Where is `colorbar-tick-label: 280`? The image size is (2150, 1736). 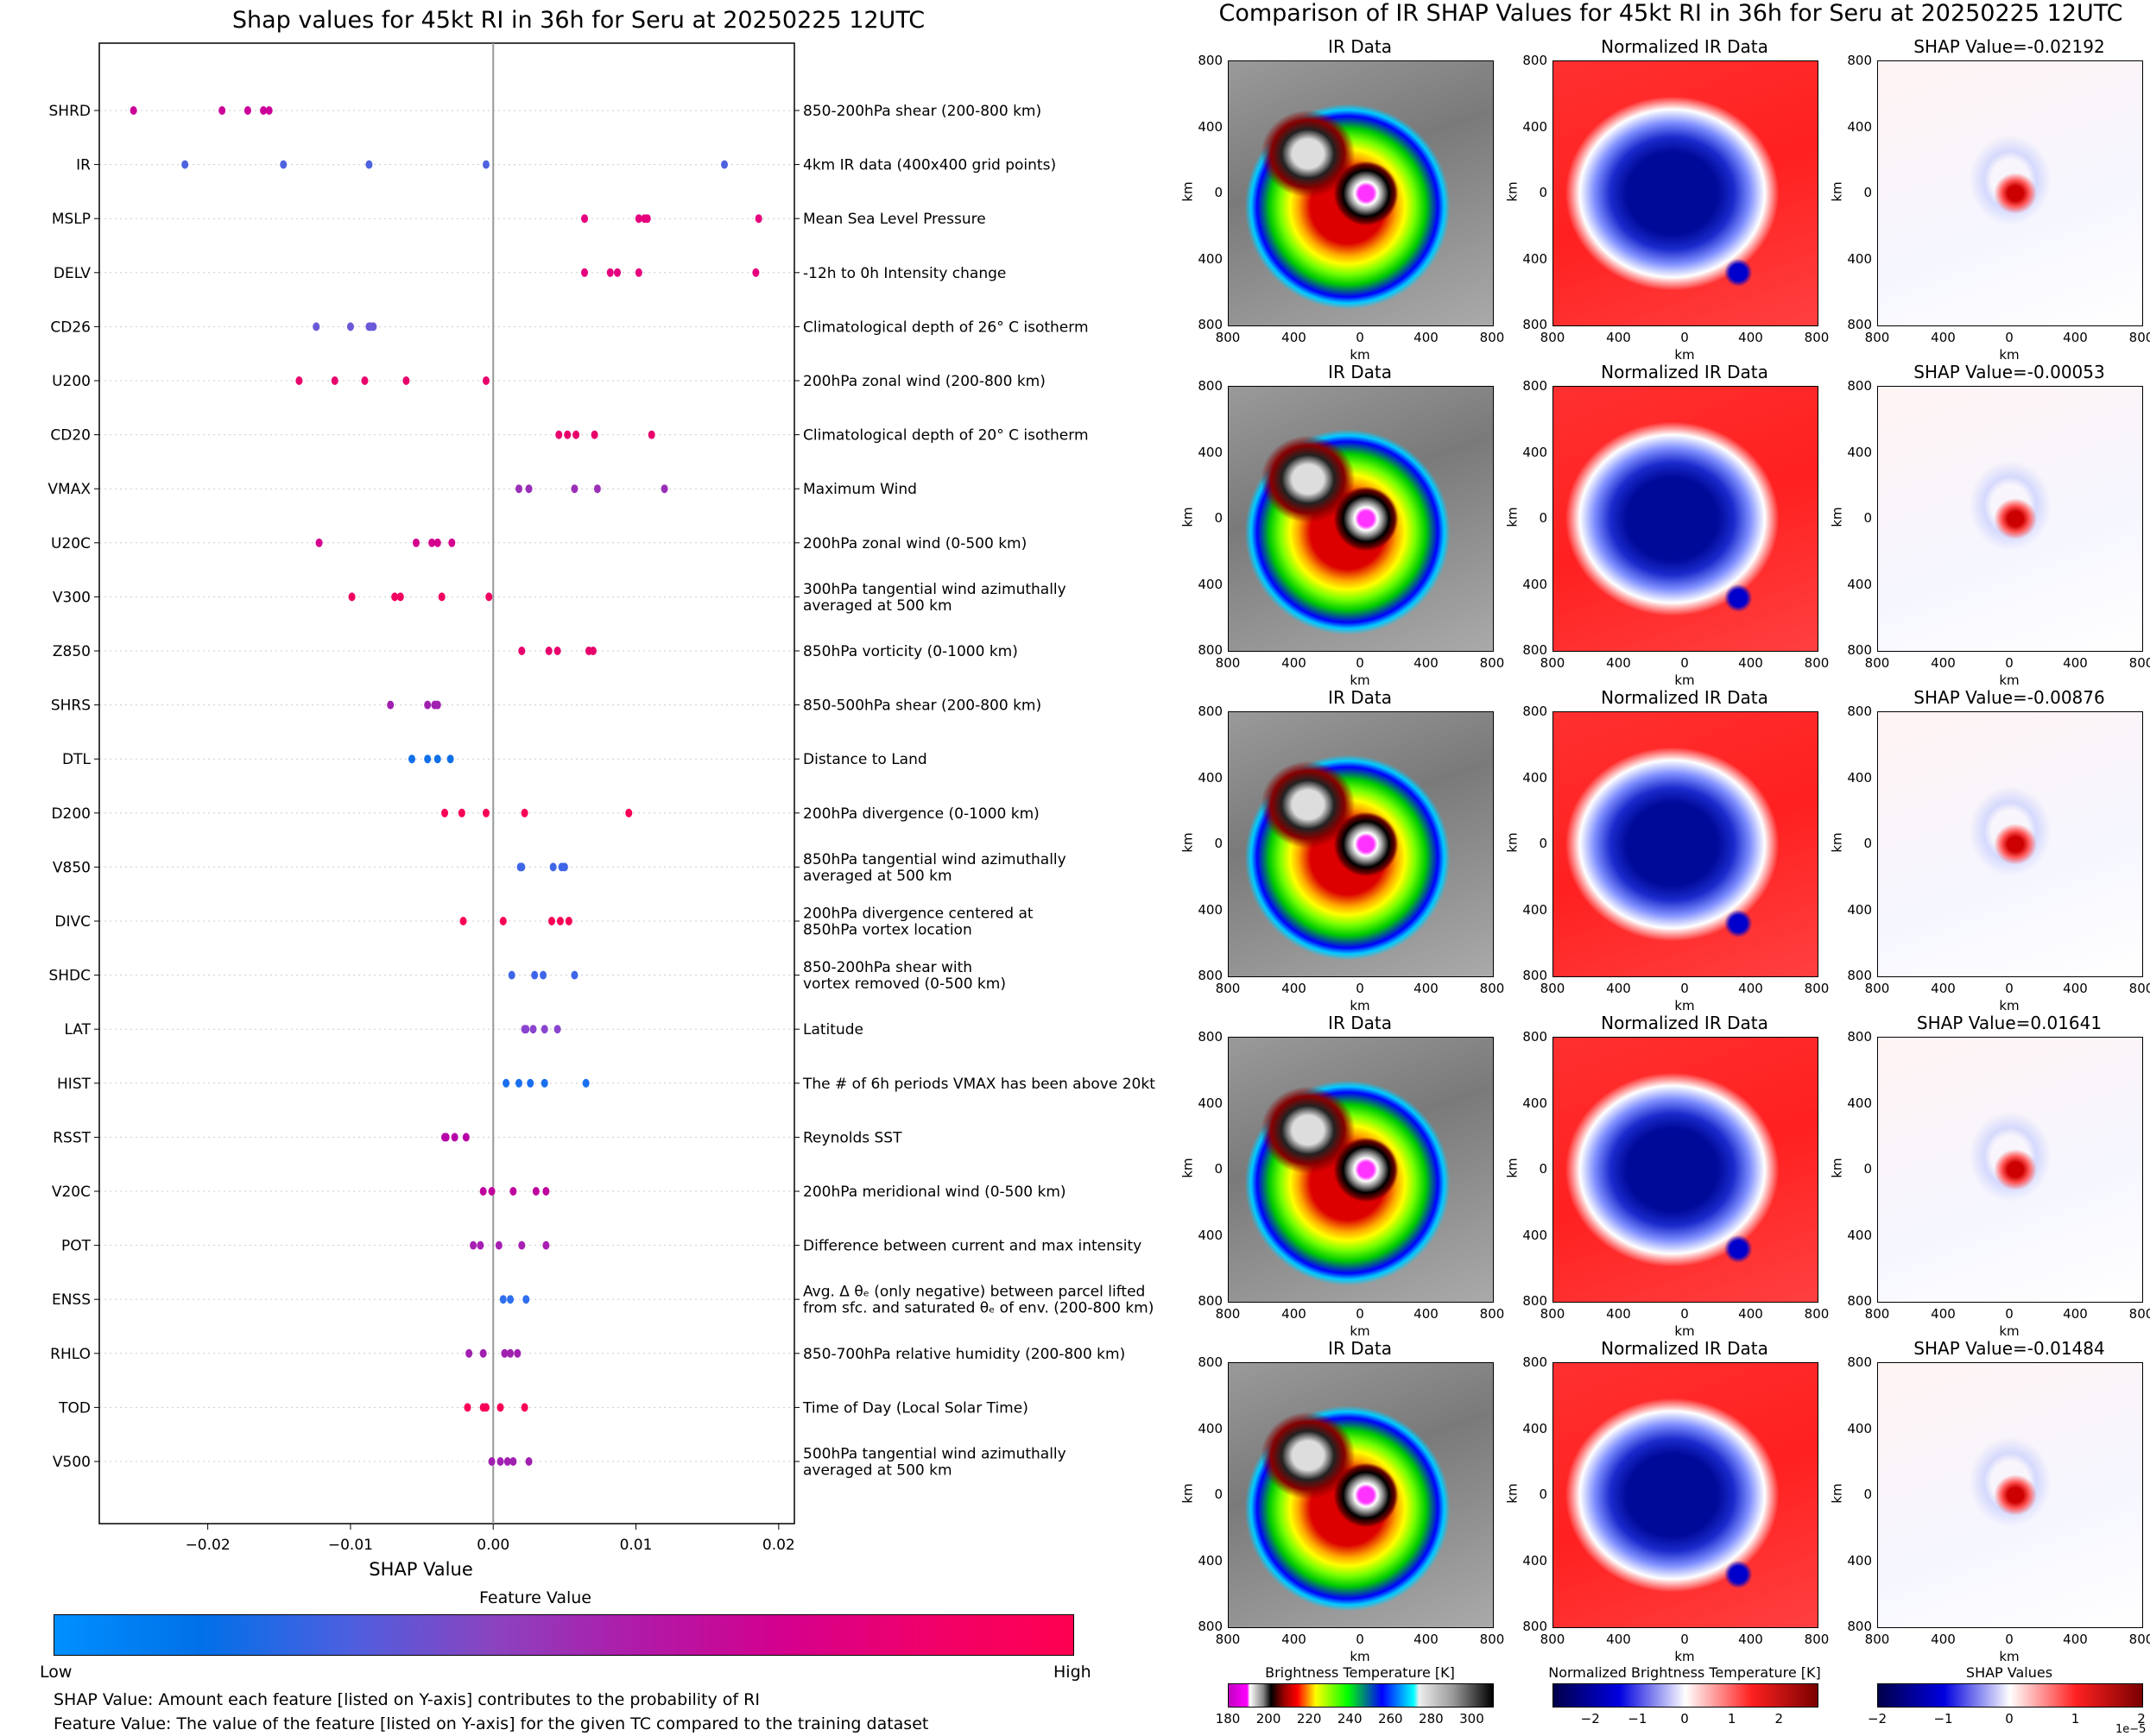 colorbar-tick-label: 280 is located at coordinates (1431, 1719).